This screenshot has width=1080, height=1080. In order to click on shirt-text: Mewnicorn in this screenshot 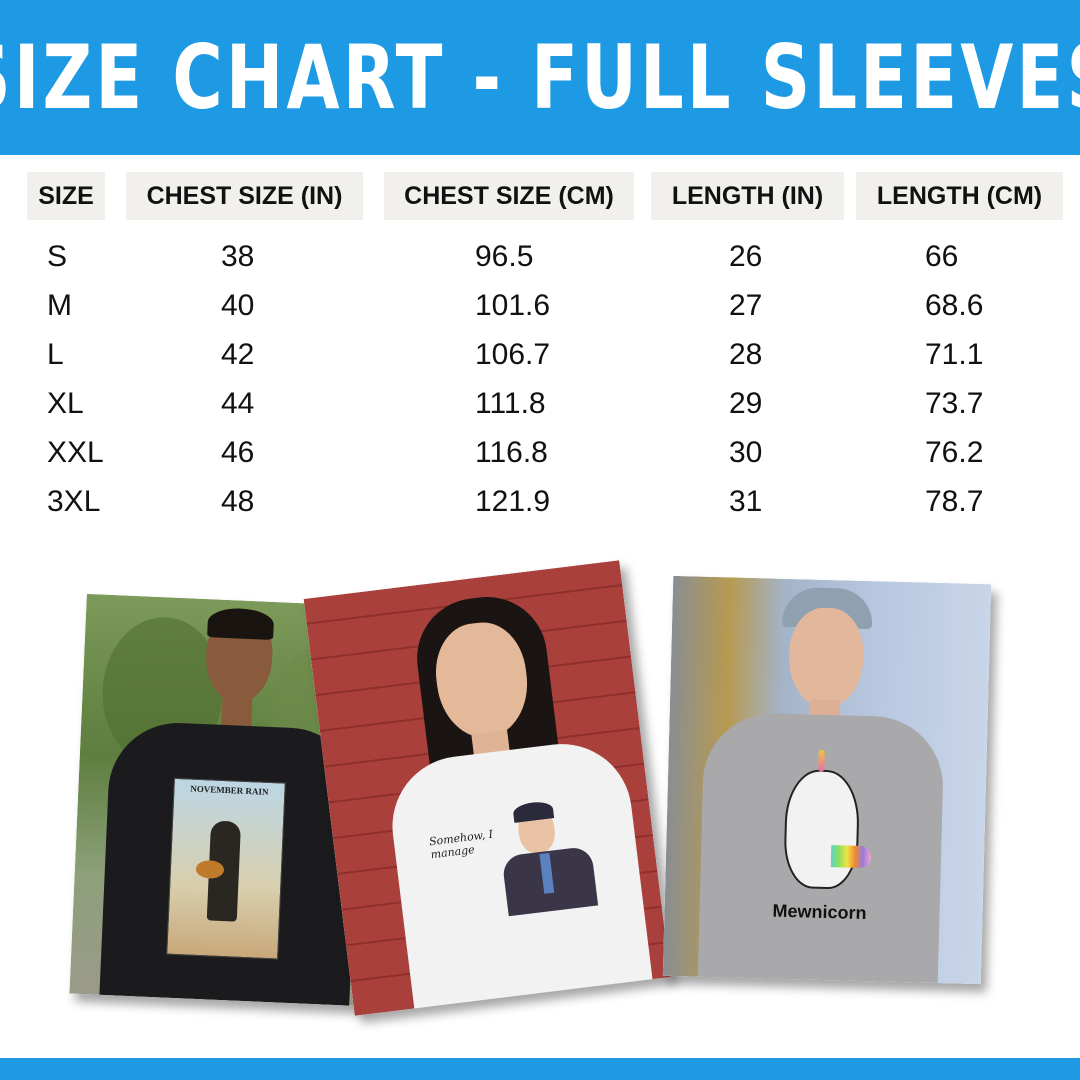, I will do `click(819, 912)`.